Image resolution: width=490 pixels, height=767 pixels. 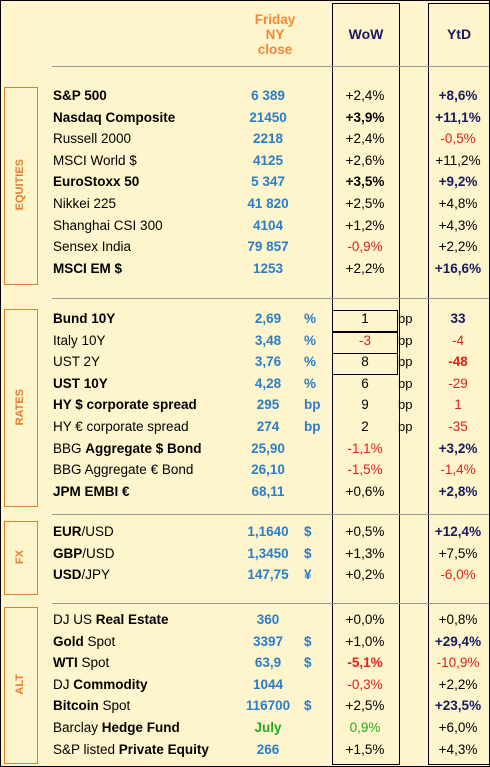 What do you see at coordinates (365, 575) in the screenshot?
I see `wow-value: +0,2%` at bounding box center [365, 575].